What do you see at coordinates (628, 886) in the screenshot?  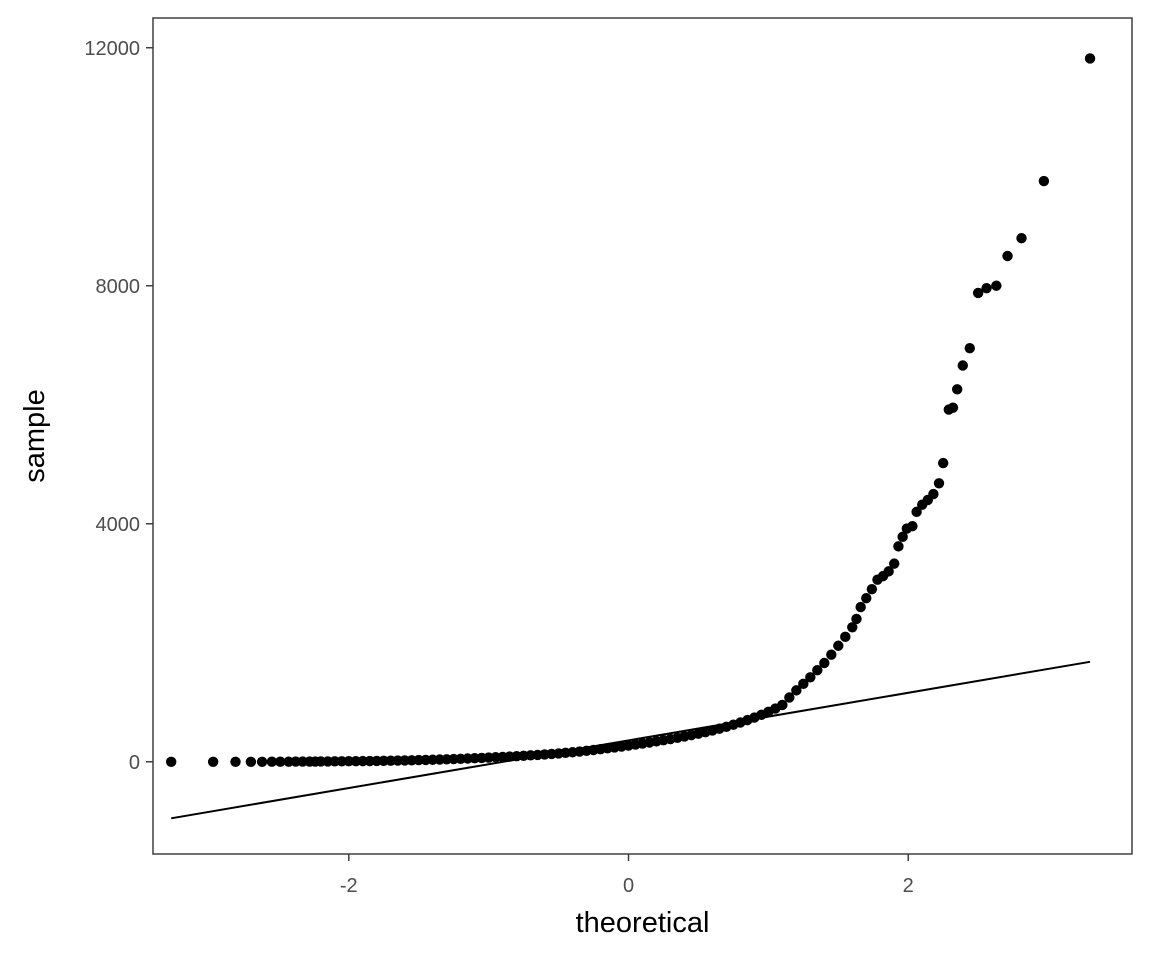 I see `x-tick-label: 0` at bounding box center [628, 886].